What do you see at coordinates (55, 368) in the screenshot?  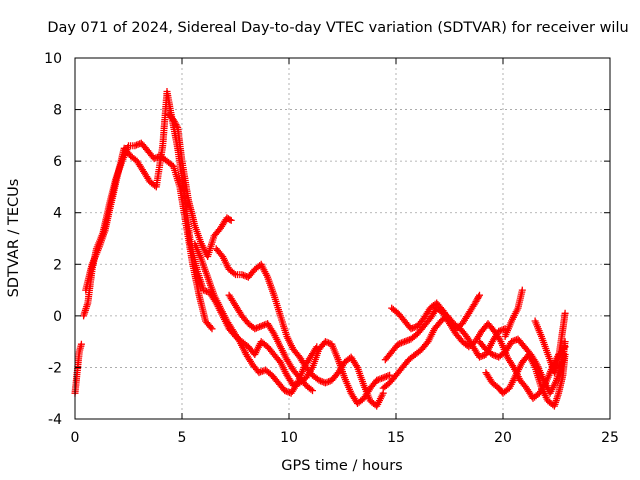 I see `y-tick-label: -2` at bounding box center [55, 368].